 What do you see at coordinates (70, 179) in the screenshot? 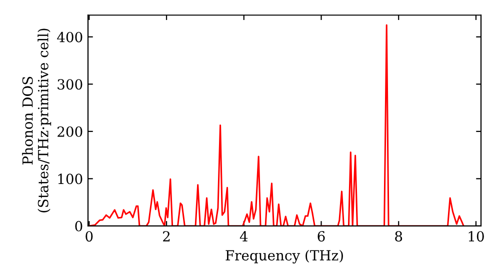
I see `y-tick-label: 100` at bounding box center [70, 179].